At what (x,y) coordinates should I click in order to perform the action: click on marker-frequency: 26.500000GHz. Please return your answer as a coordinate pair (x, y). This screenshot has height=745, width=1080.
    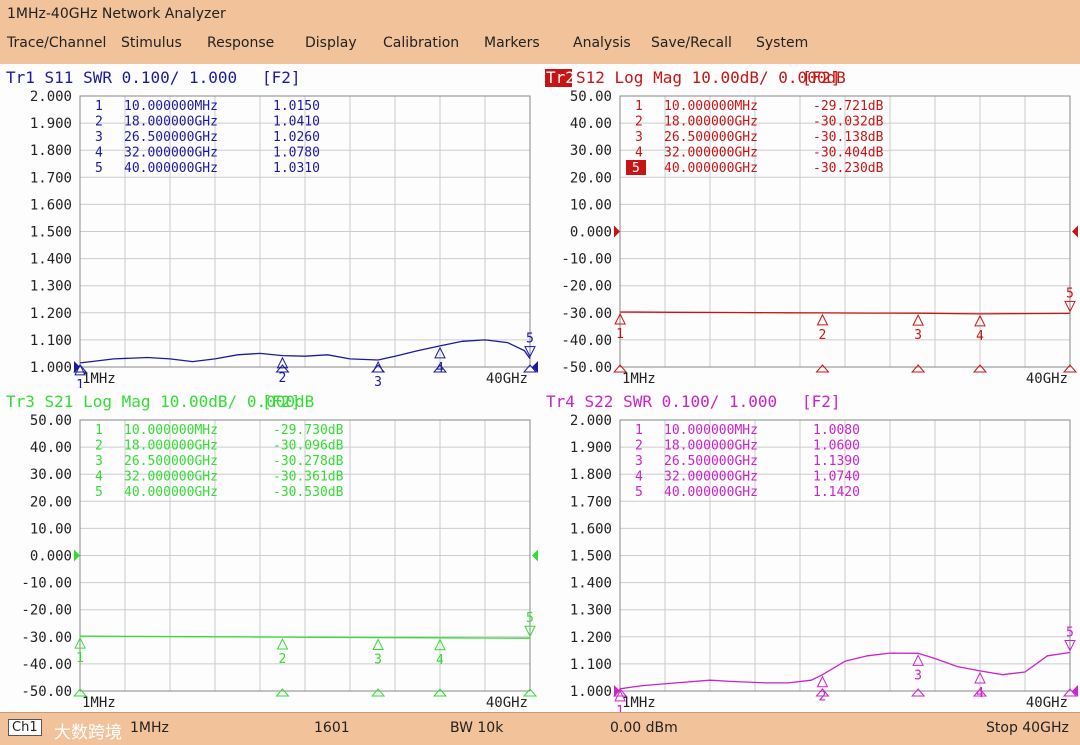
    Looking at the image, I should click on (171, 137).